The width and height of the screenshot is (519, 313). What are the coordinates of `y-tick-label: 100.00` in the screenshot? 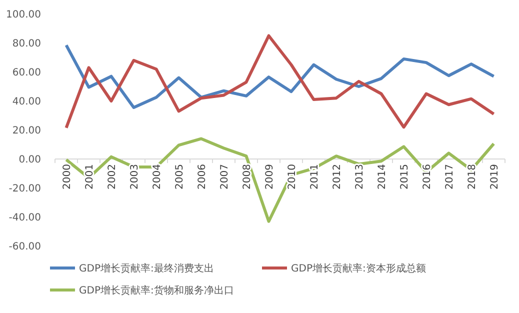 It's located at (23, 15).